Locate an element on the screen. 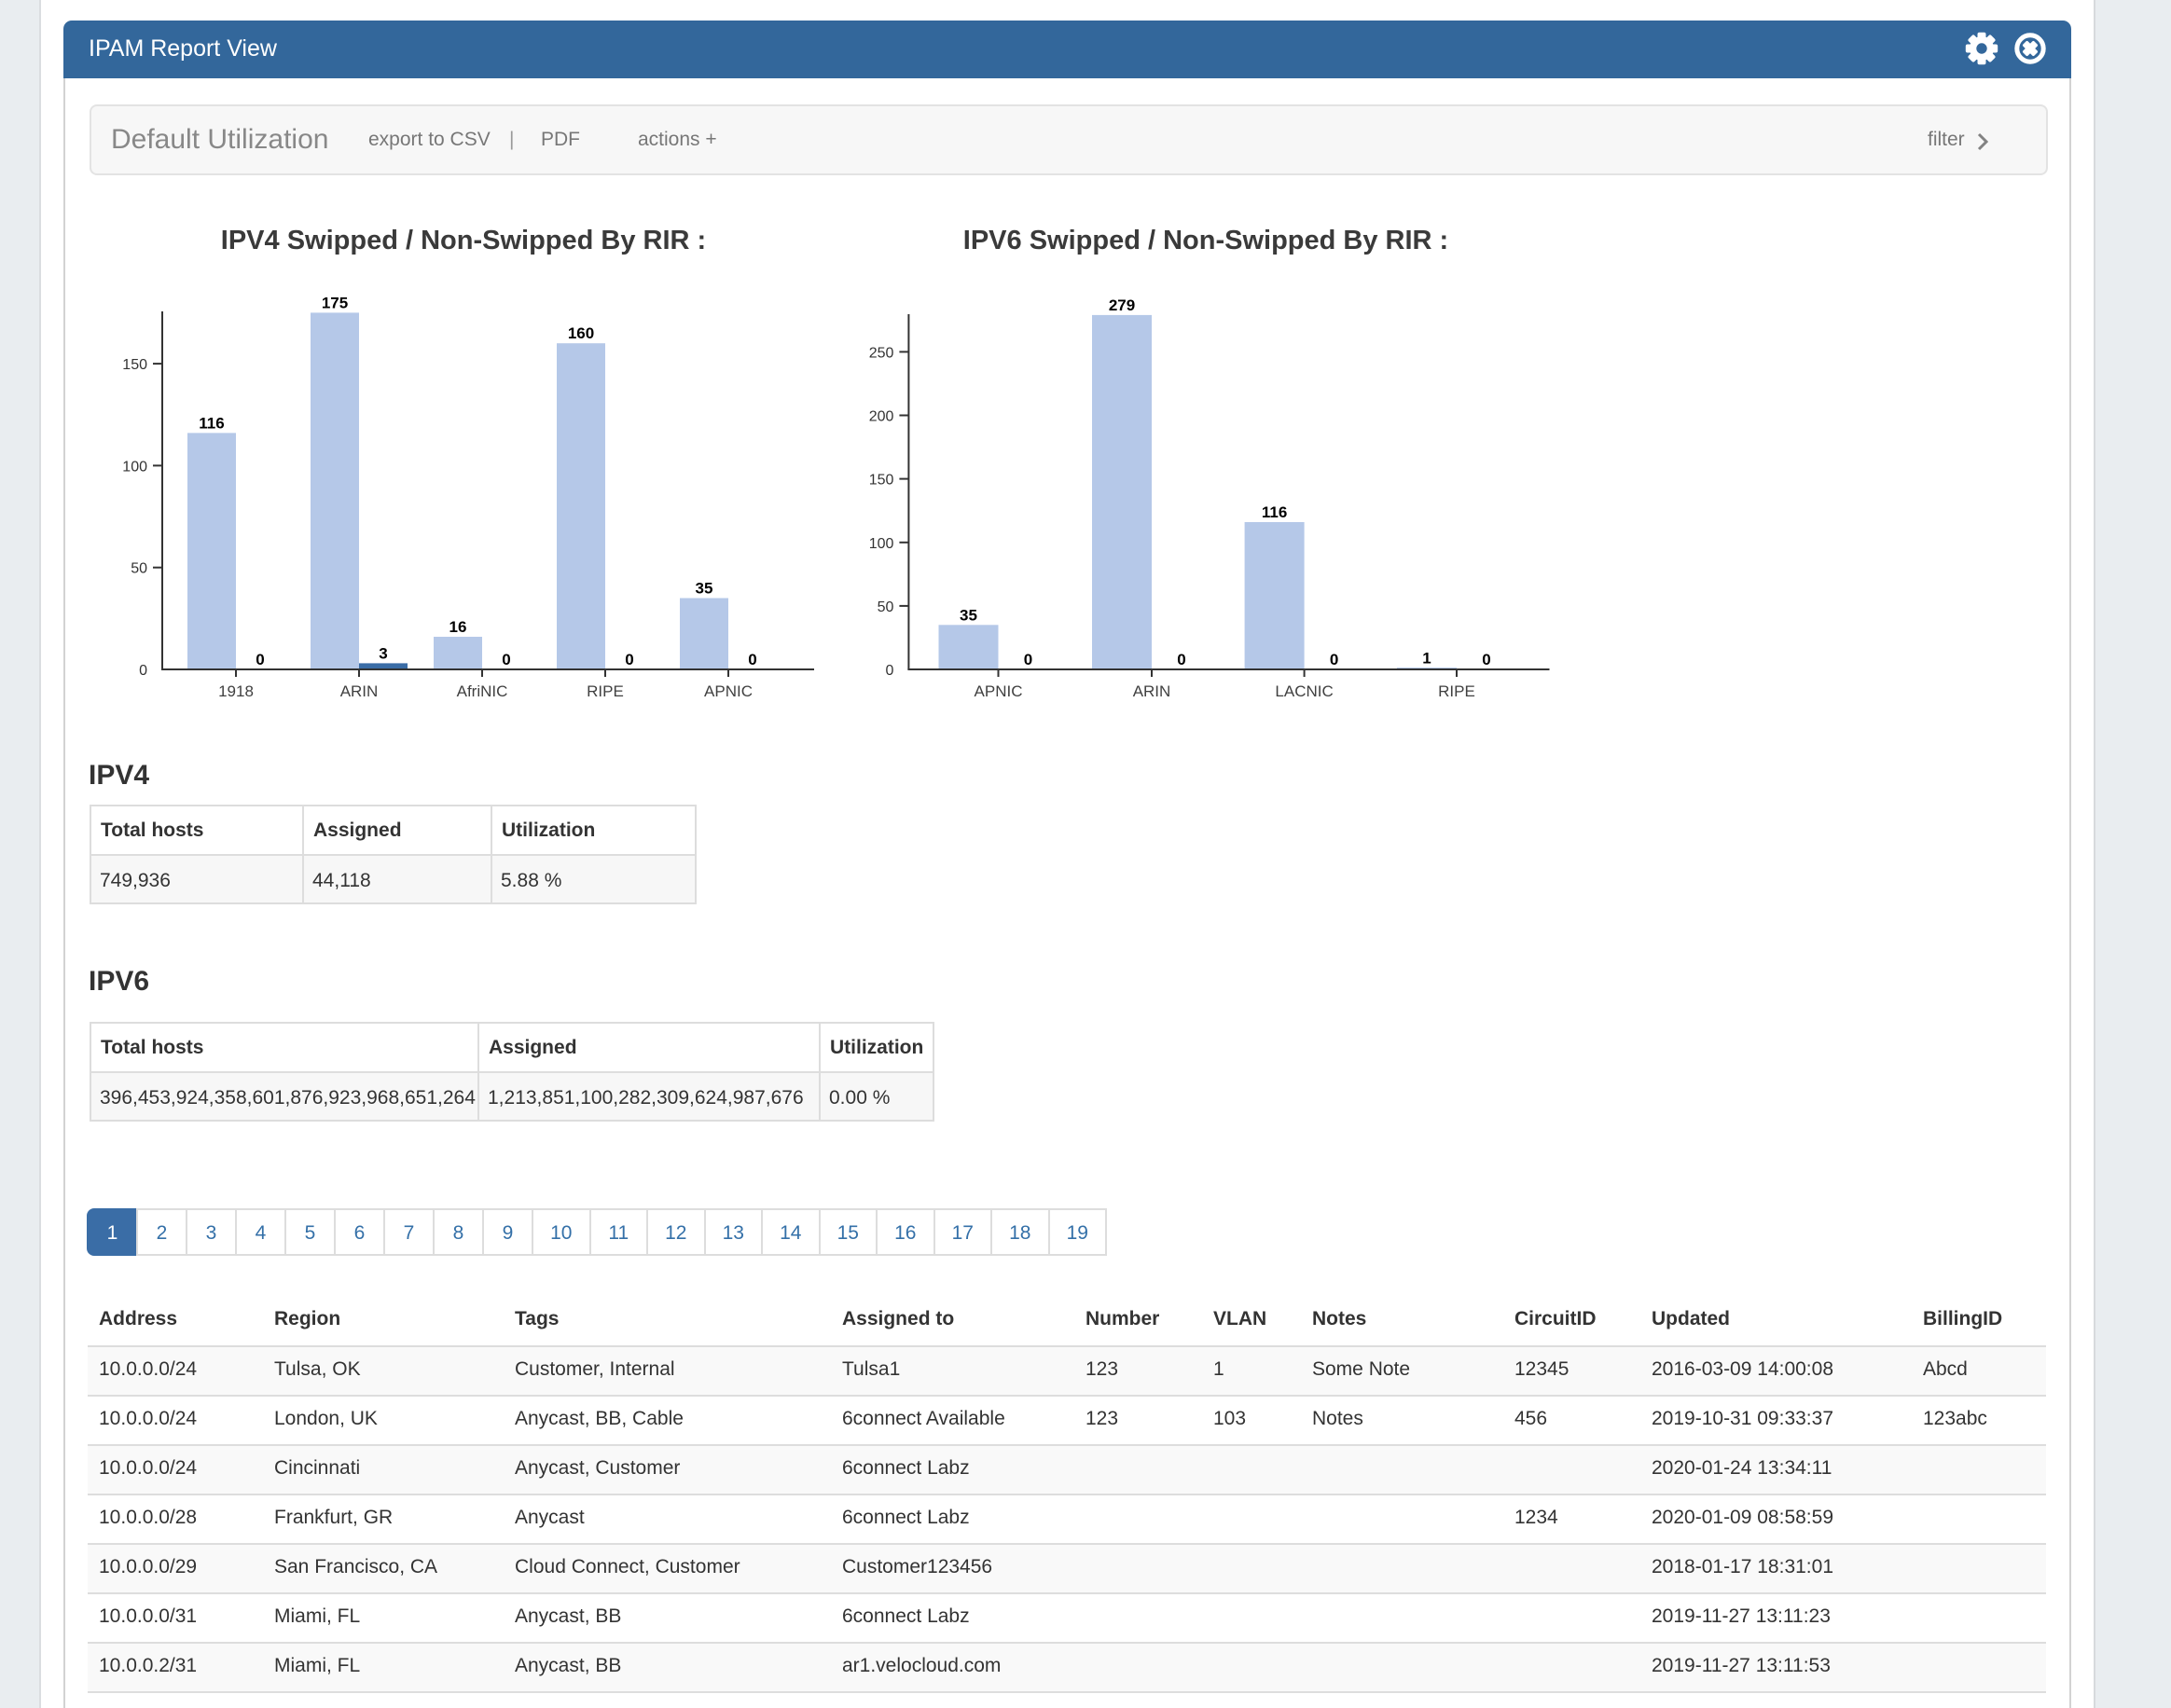 The width and height of the screenshot is (2171, 1708). svg-text: 1 is located at coordinates (1426, 659).